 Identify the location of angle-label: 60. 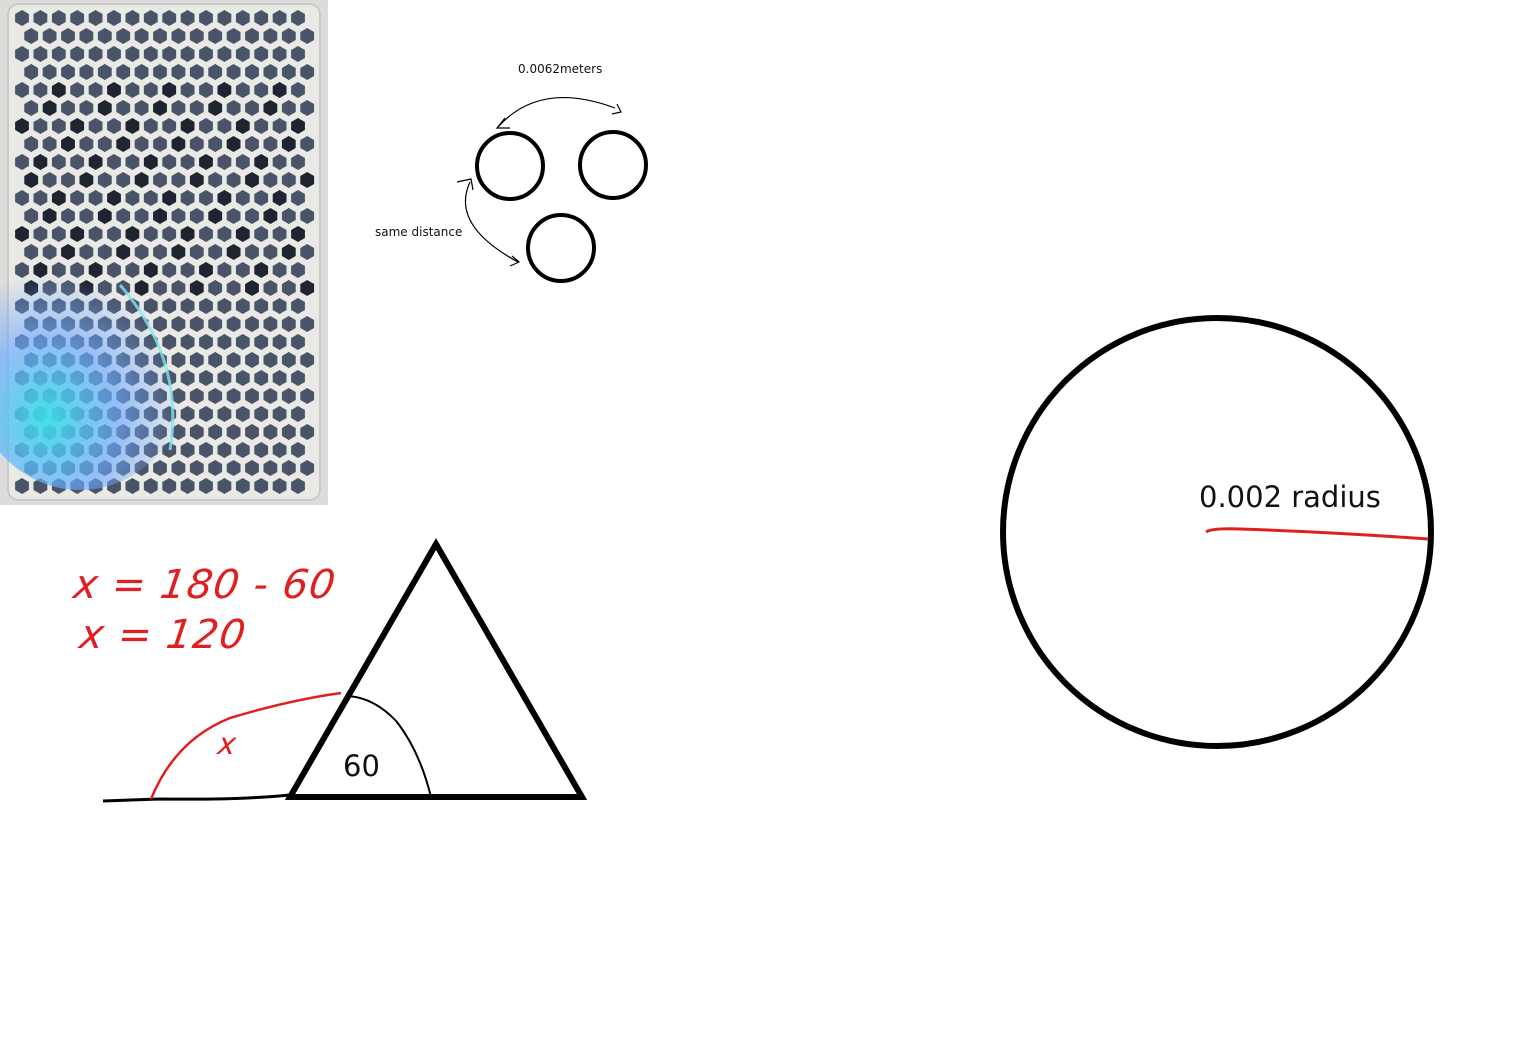
(361, 766).